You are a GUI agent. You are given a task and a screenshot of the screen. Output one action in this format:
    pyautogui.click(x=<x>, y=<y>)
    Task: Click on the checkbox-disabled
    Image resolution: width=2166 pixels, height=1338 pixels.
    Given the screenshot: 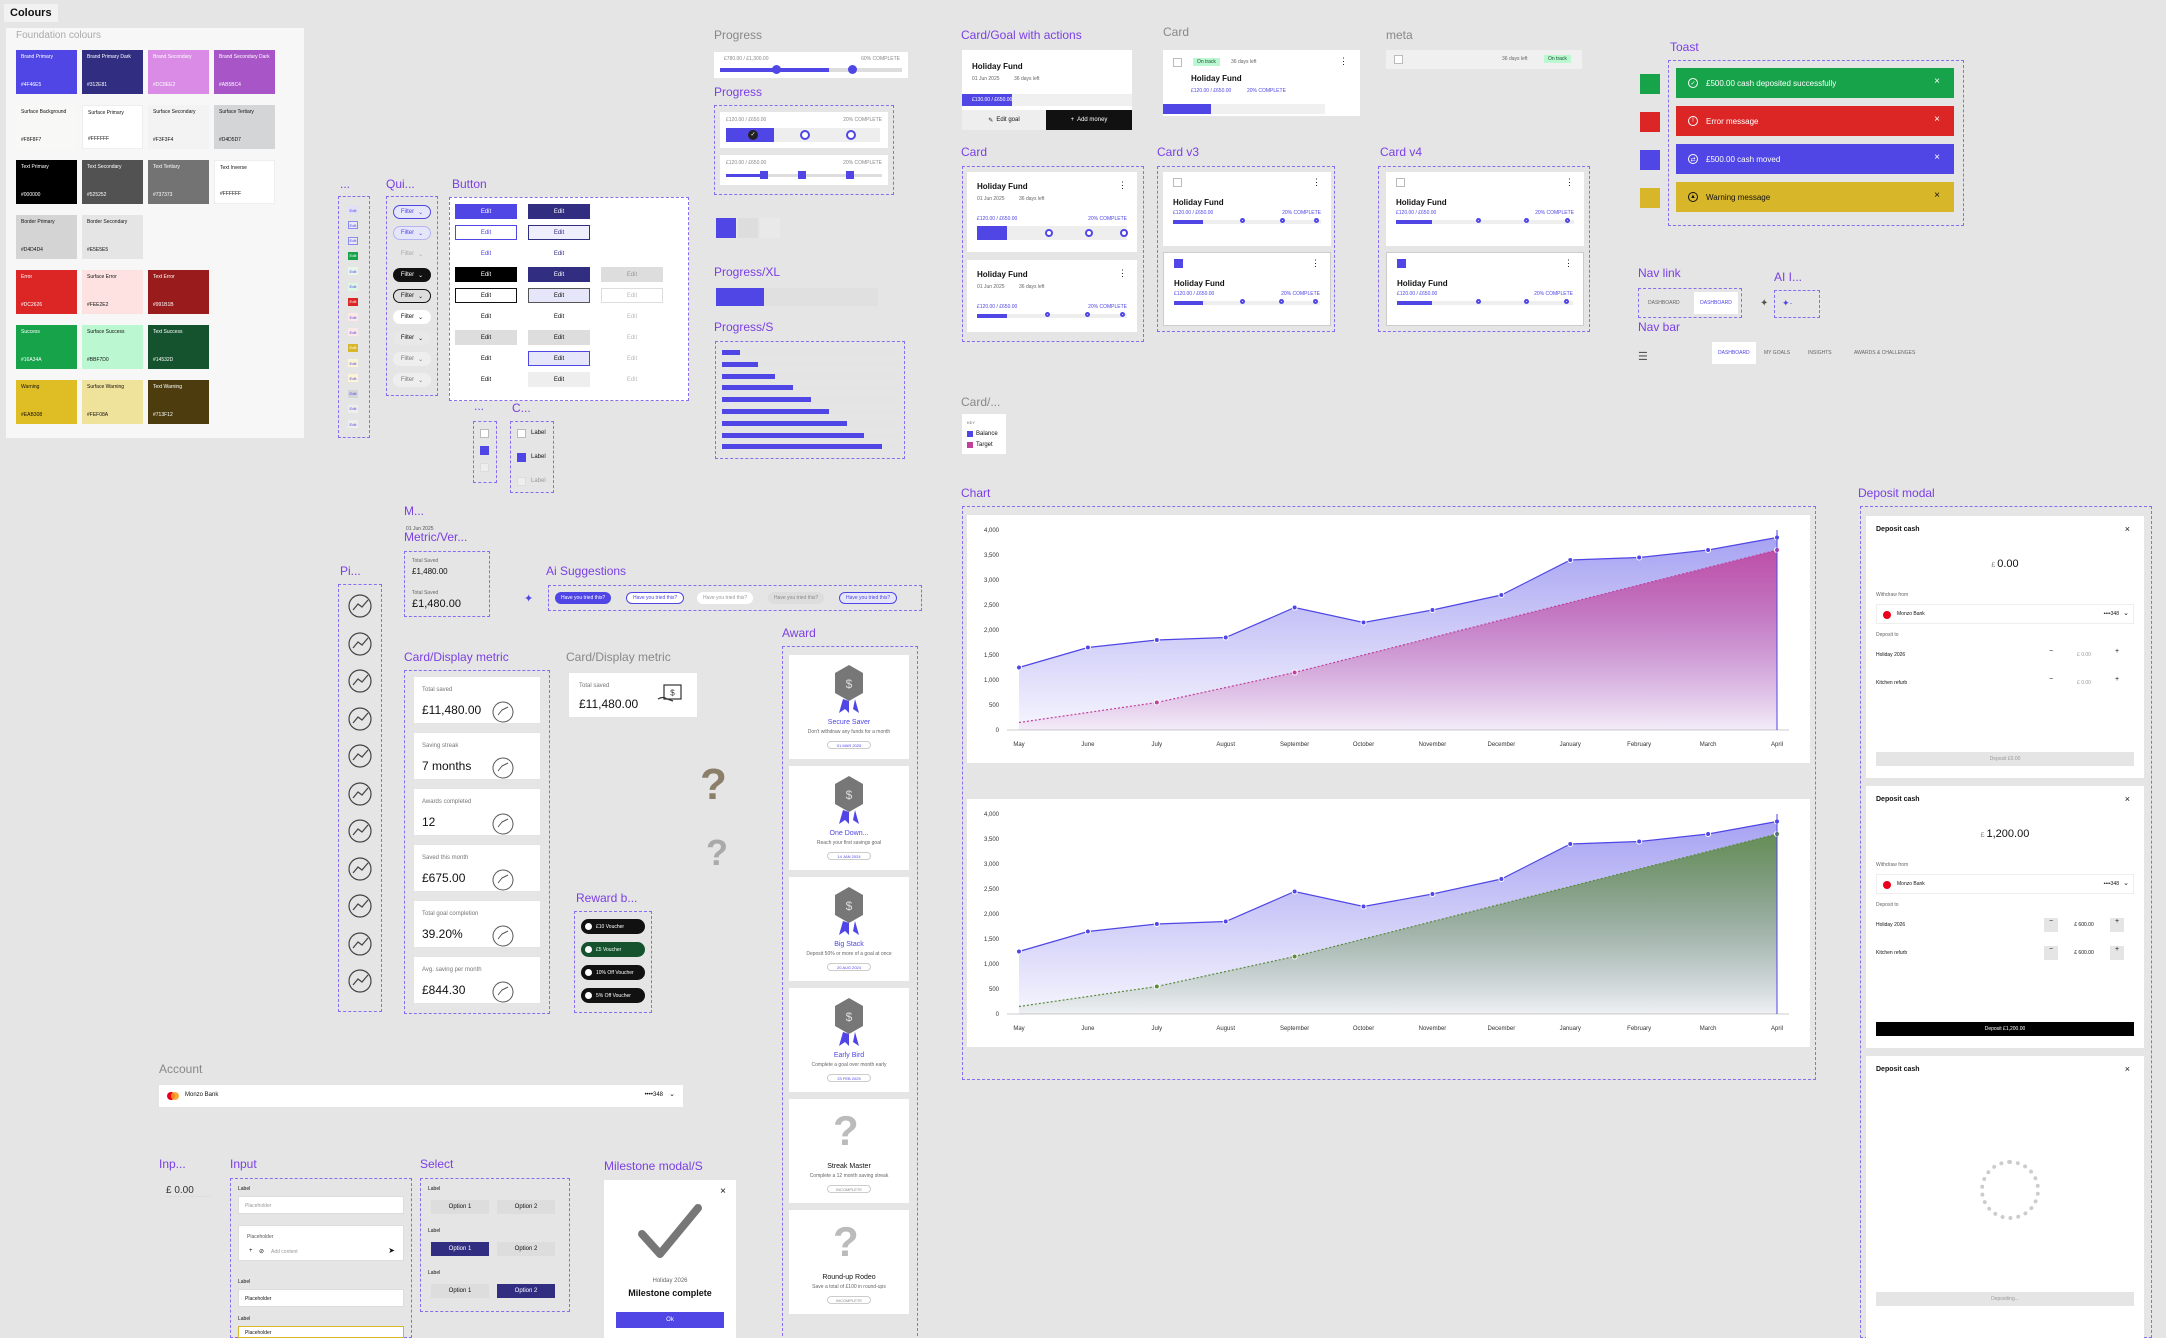 What is the action you would take?
    pyautogui.click(x=484, y=467)
    